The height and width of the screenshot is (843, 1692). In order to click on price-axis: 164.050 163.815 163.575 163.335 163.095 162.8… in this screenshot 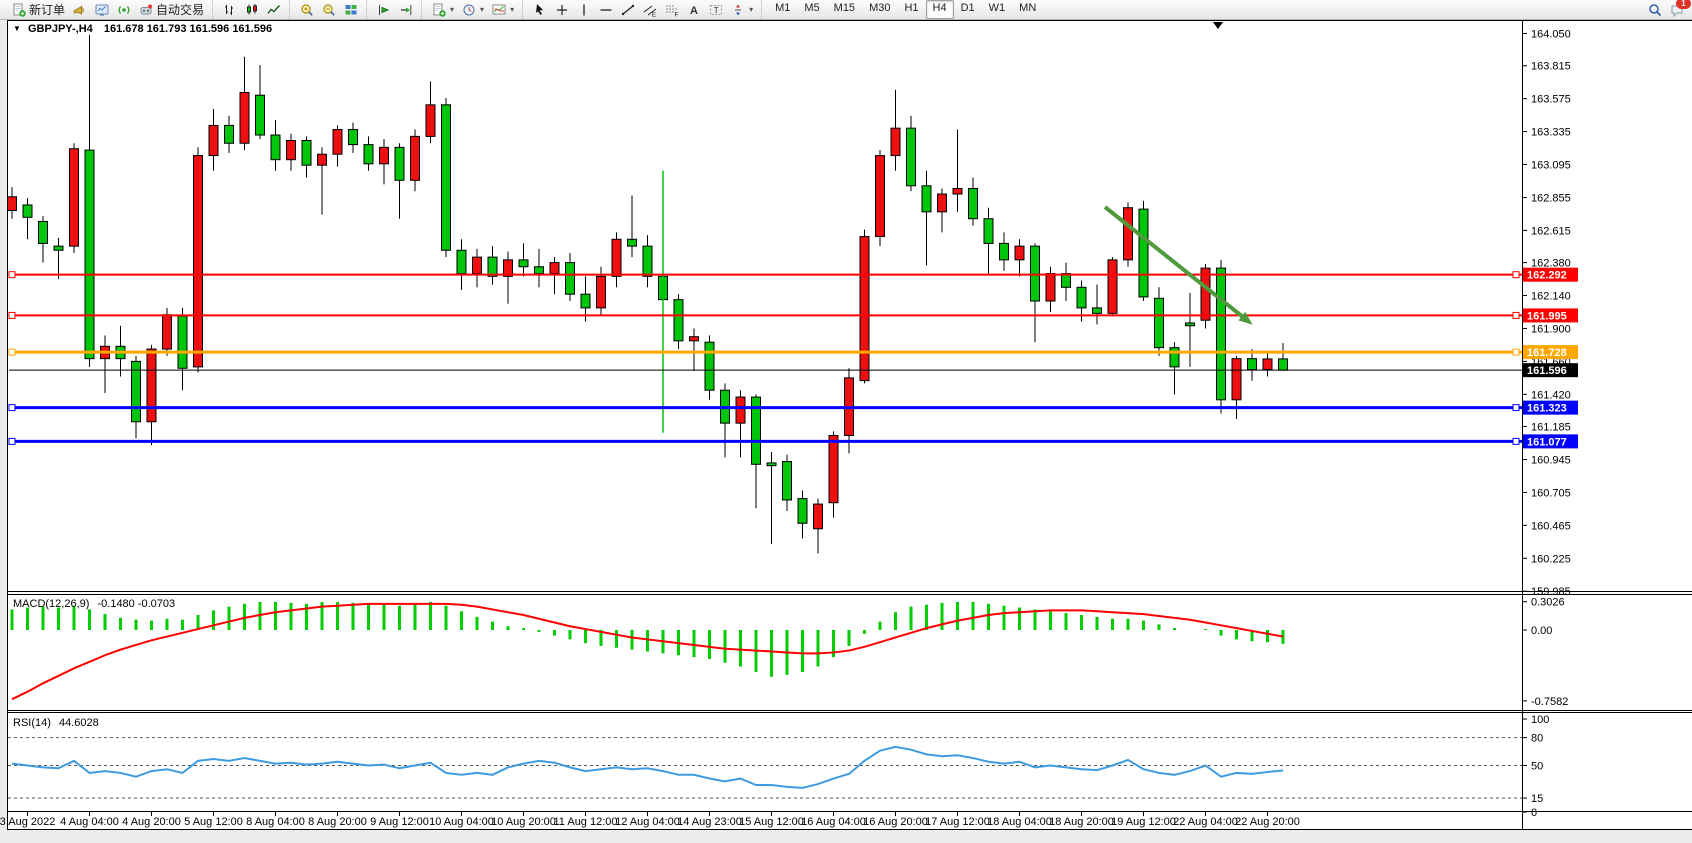, I will do `click(1546, 423)`.